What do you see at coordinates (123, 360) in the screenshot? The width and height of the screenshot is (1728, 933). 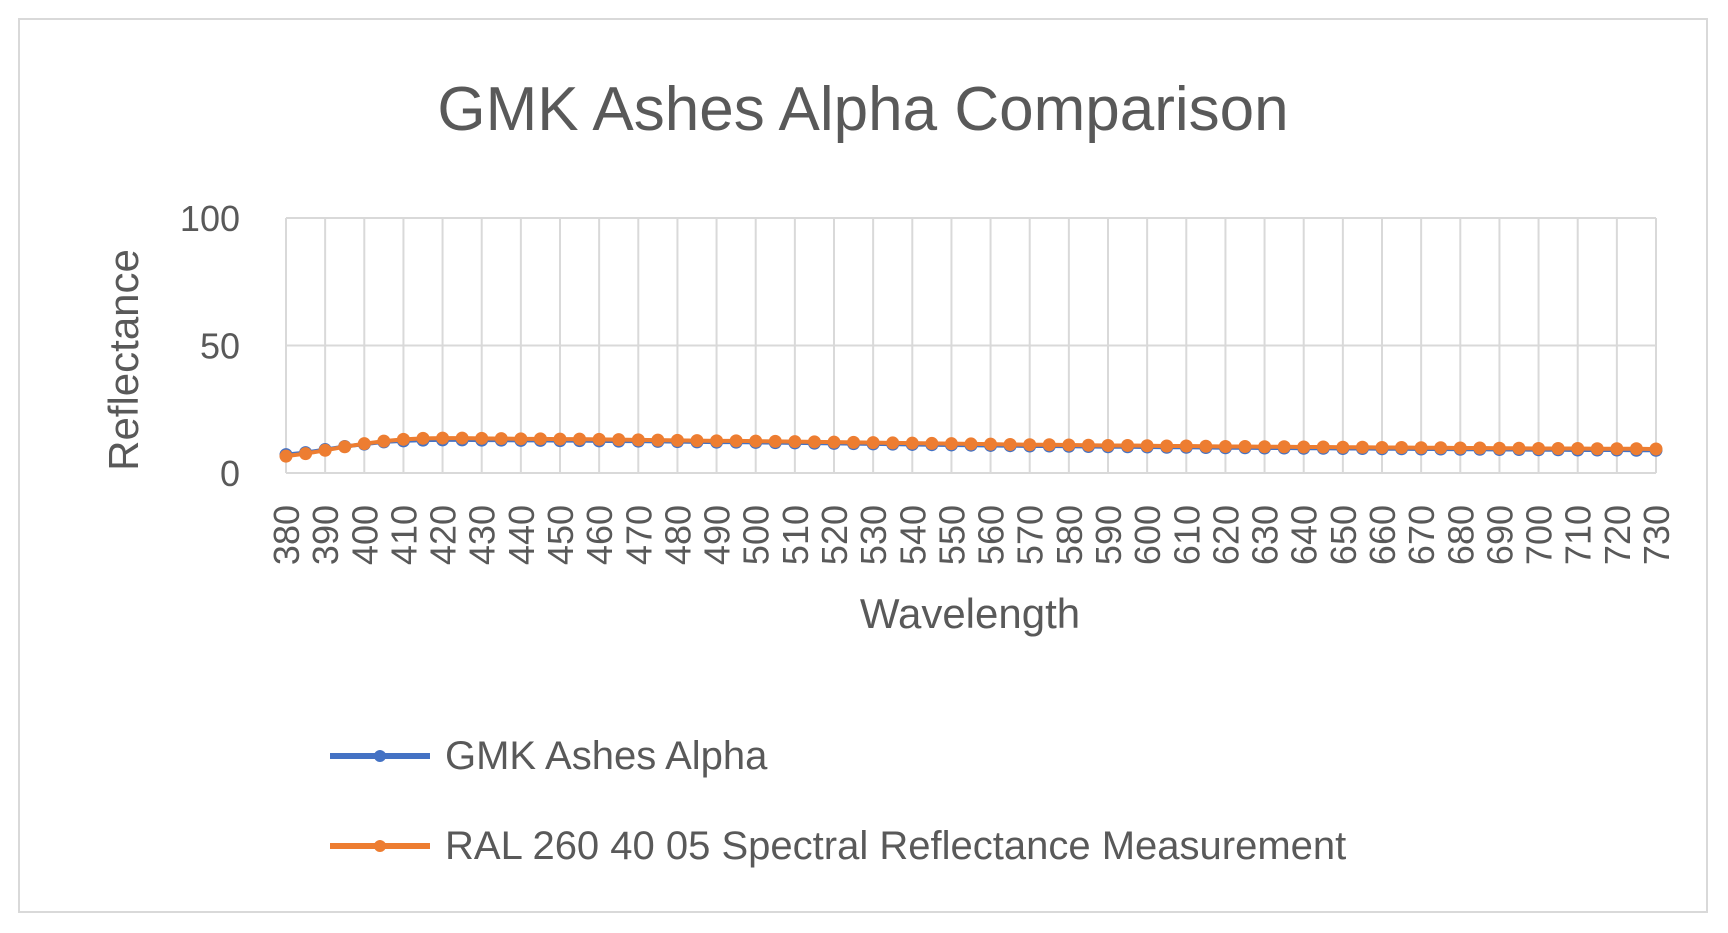 I see `y-axis-label: Reflectance` at bounding box center [123, 360].